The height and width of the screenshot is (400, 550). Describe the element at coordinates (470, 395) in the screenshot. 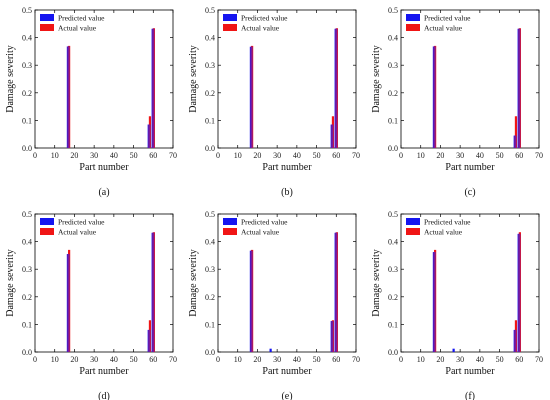

I see `panel-caption: (f)` at that location.